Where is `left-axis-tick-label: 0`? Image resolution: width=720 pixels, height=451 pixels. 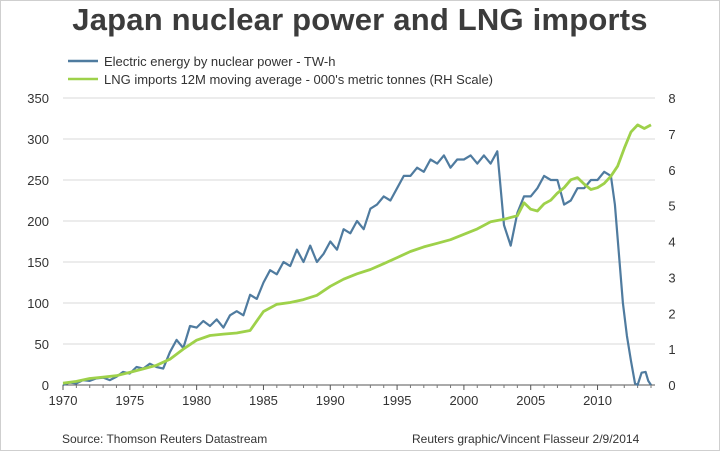 left-axis-tick-label: 0 is located at coordinates (45, 385).